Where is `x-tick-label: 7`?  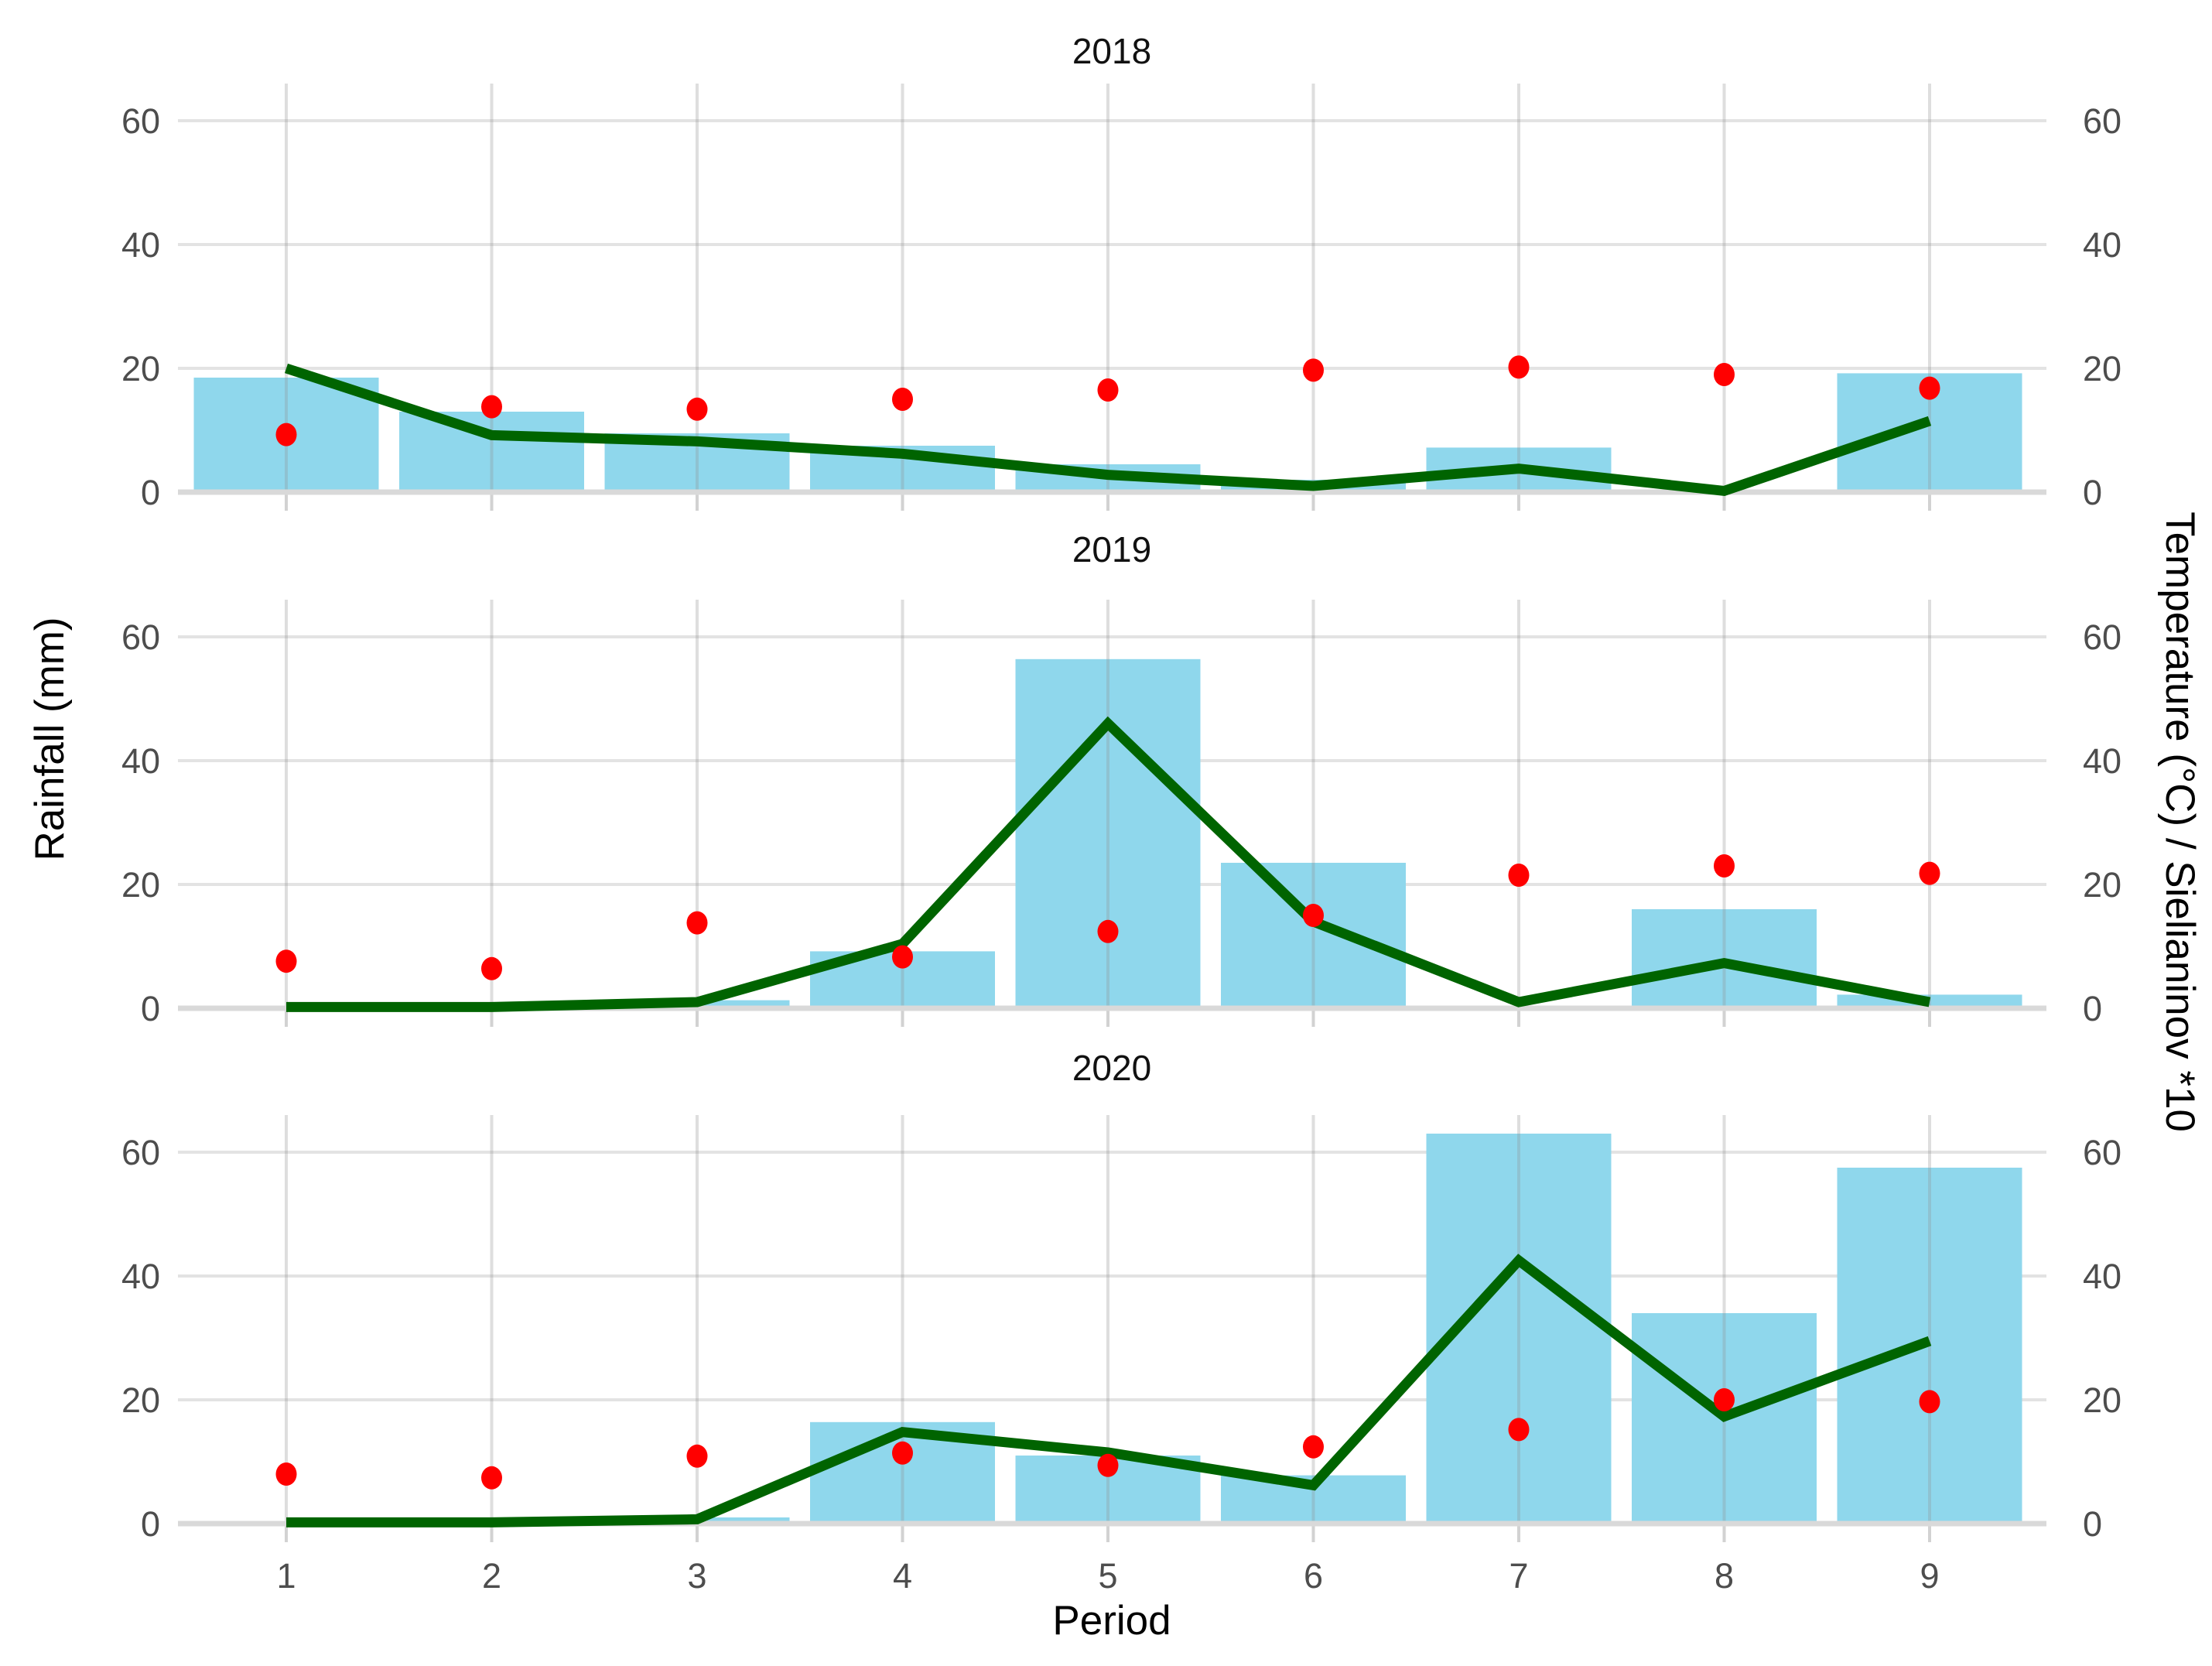 x-tick-label: 7 is located at coordinates (1518, 1576).